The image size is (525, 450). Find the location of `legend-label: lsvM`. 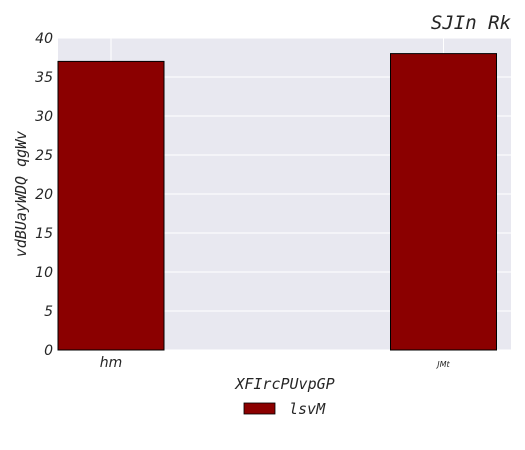

legend-label: lsvM is located at coordinates (307, 409).